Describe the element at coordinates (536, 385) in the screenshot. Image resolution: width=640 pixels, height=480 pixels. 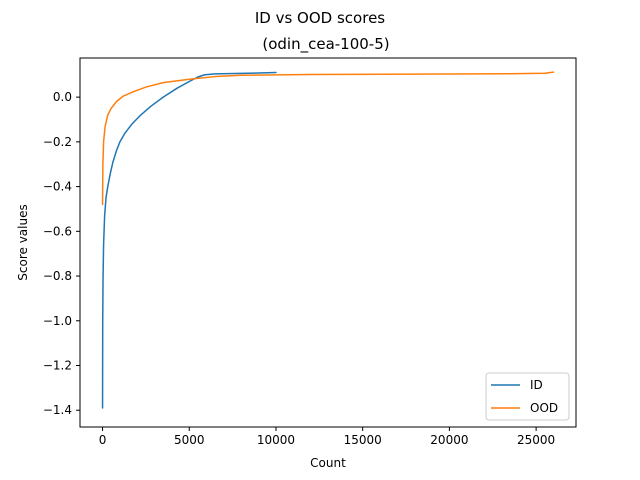
I see `legend-label-id: ID` at that location.